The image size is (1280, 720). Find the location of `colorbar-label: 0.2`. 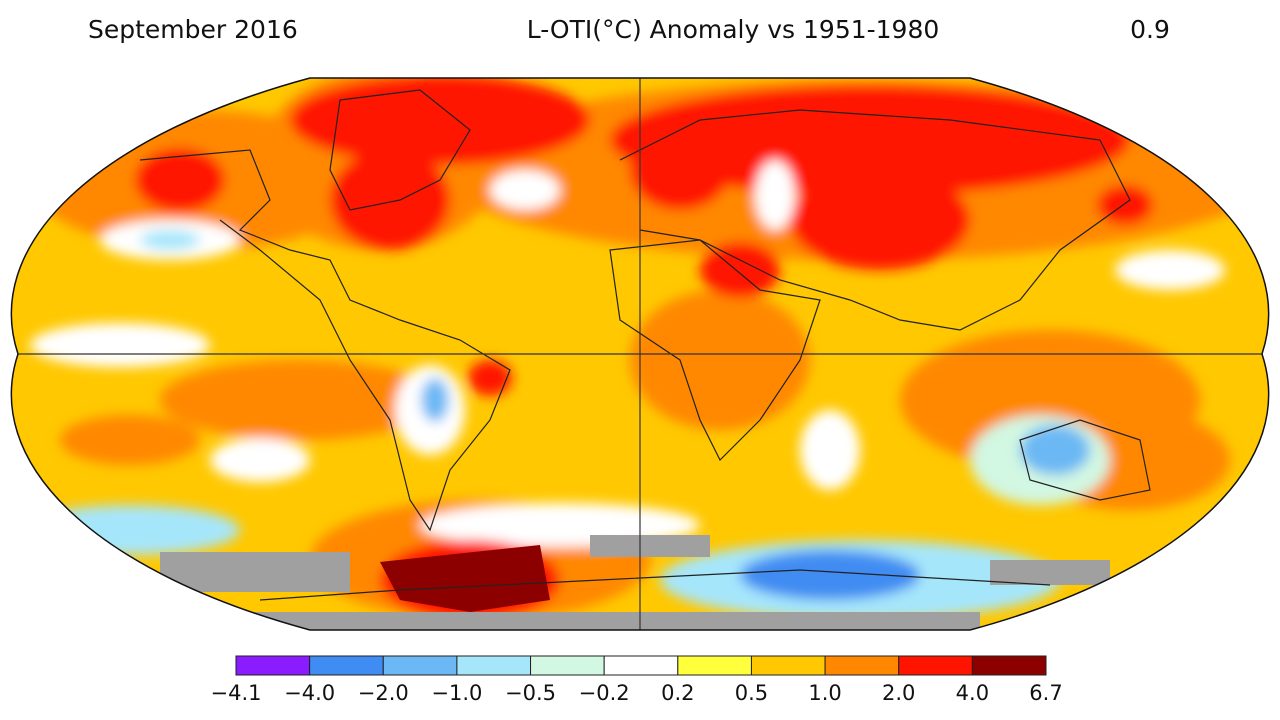

colorbar-label: 0.2 is located at coordinates (677, 693).